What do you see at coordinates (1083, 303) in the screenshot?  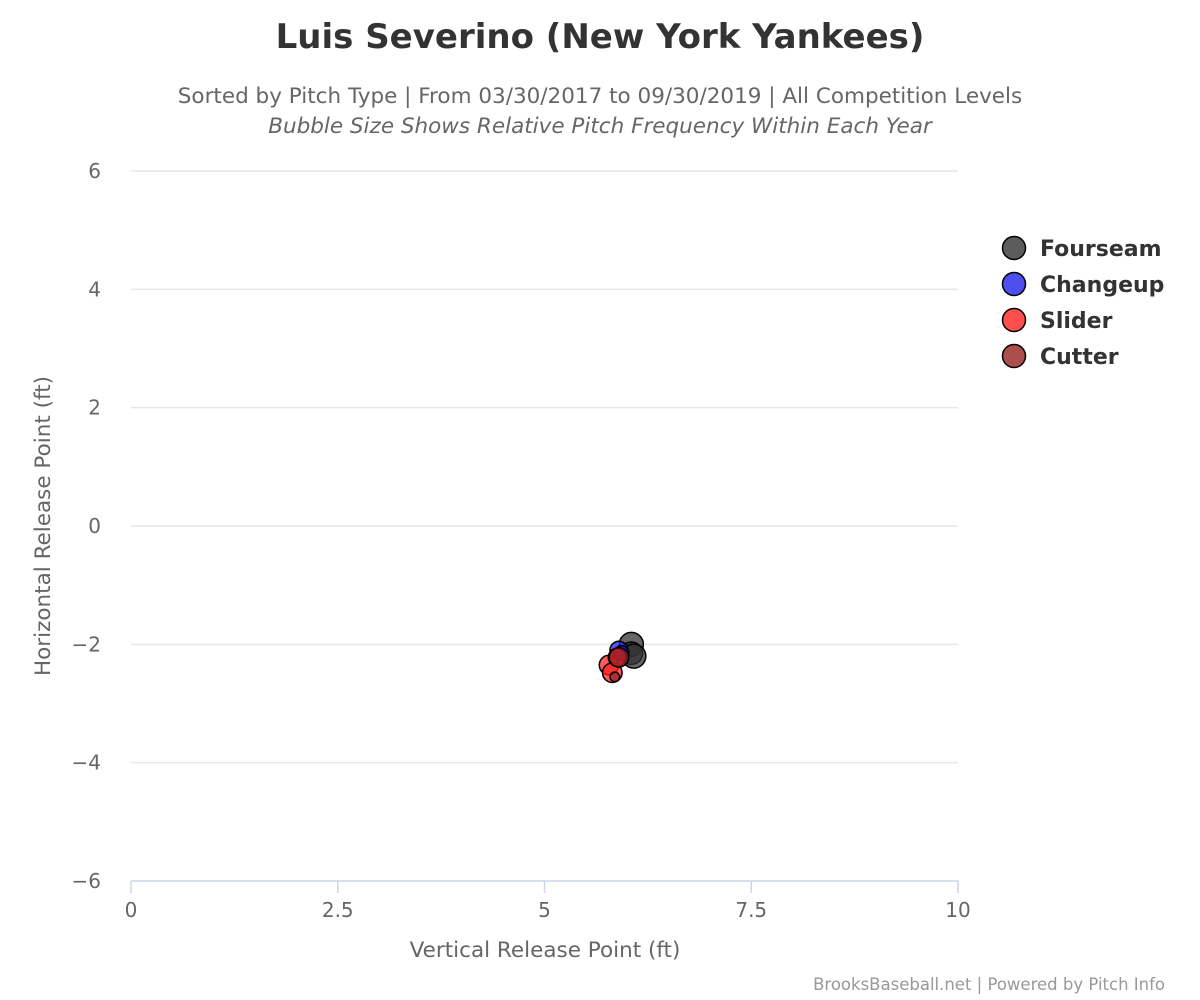 I see `legend: Fourseam Changeup Slider Cutter` at bounding box center [1083, 303].